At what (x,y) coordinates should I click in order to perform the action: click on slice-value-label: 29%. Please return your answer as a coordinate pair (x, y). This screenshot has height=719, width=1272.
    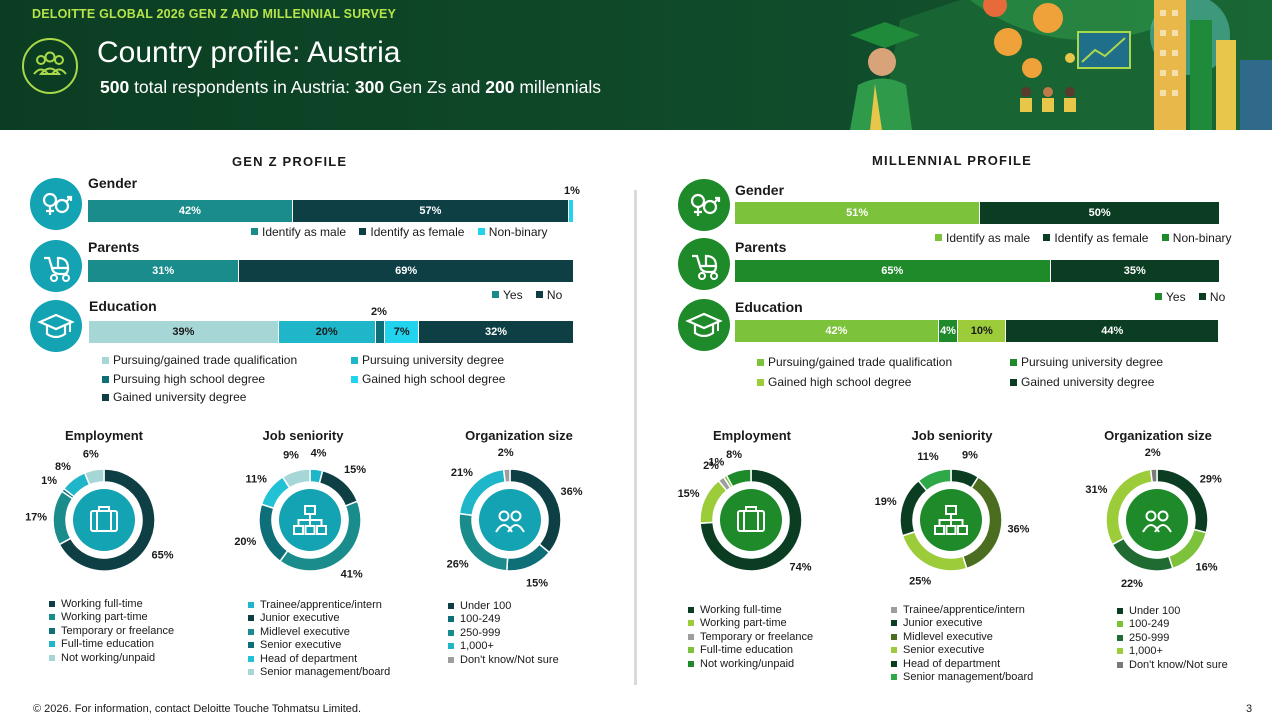
    Looking at the image, I should click on (1211, 479).